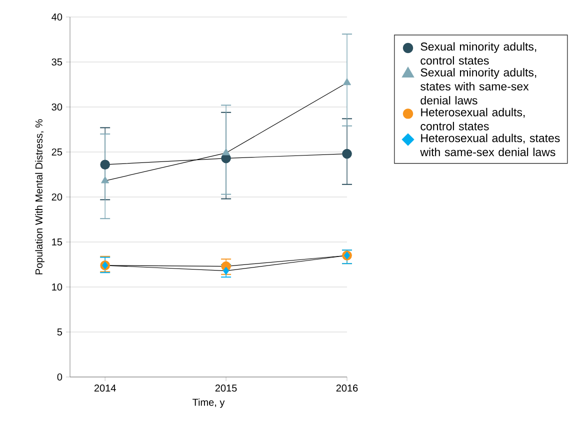 This screenshot has width=572, height=429. Describe the element at coordinates (472, 119) in the screenshot. I see `legend-label: Heterosexual adults, control states` at that location.